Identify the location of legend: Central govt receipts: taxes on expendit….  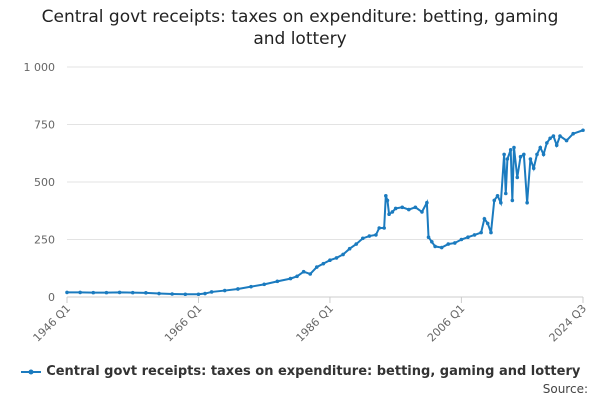
(300, 371).